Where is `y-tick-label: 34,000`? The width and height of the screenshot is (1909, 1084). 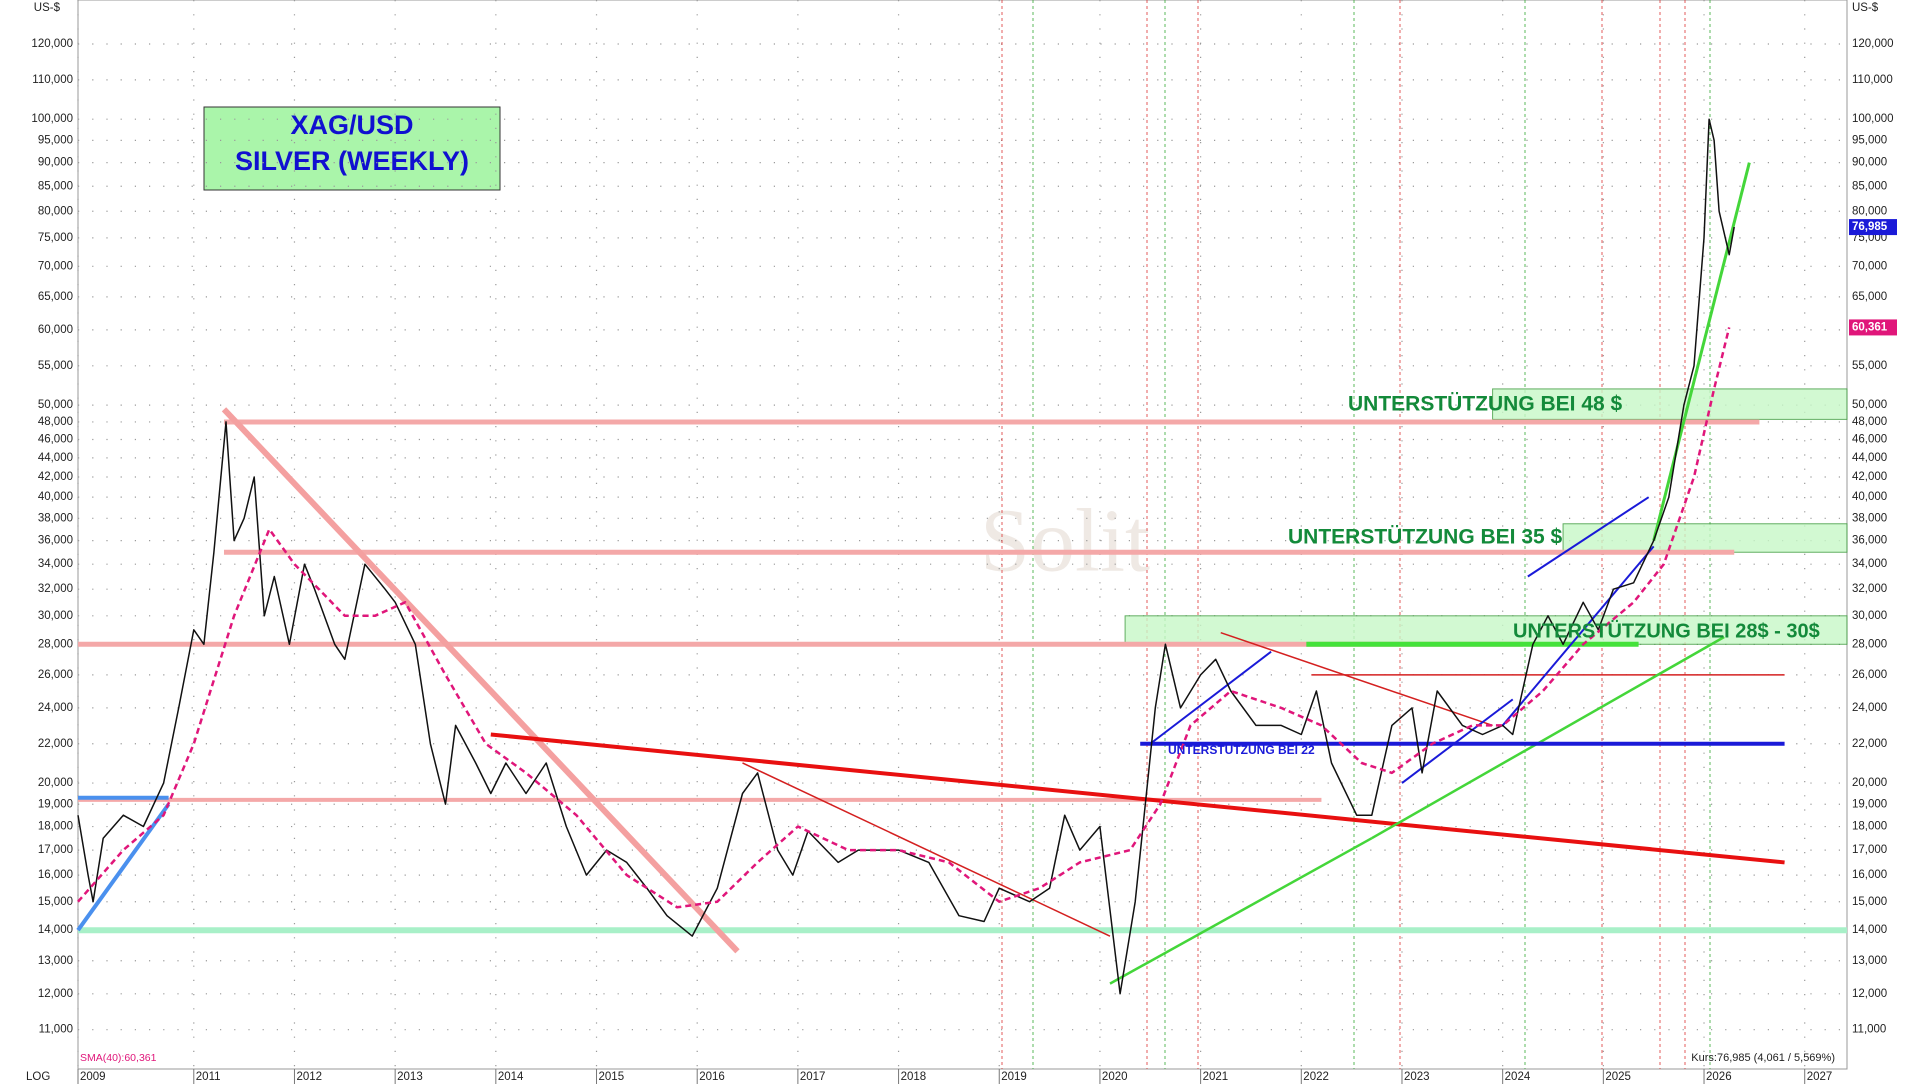
y-tick-label: 34,000 is located at coordinates (55, 564).